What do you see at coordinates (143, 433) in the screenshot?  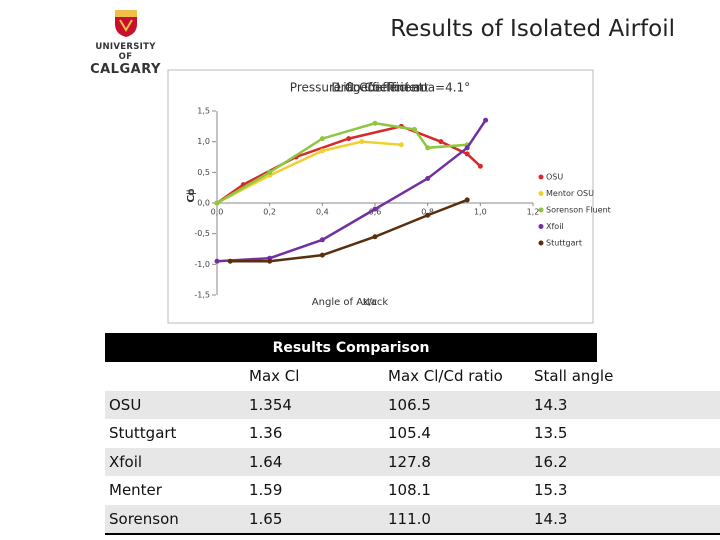 I see `row-label: Stuttgart` at bounding box center [143, 433].